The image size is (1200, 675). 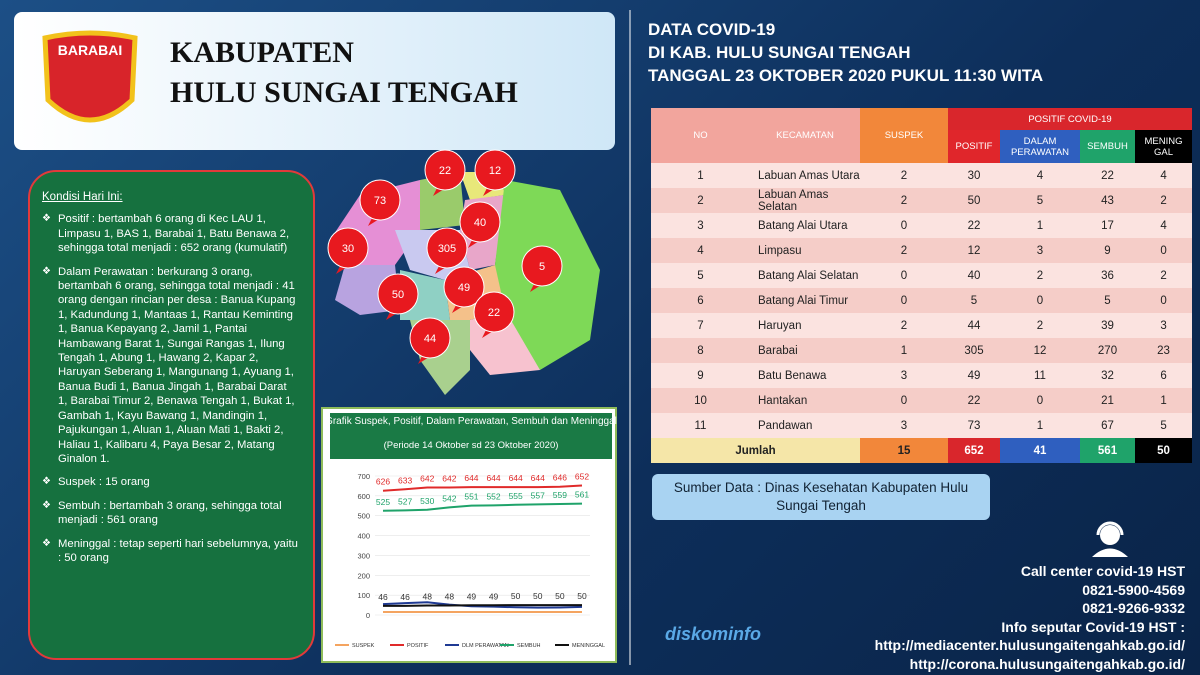 What do you see at coordinates (974, 250) in the screenshot?
I see `table-cell: 12` at bounding box center [974, 250].